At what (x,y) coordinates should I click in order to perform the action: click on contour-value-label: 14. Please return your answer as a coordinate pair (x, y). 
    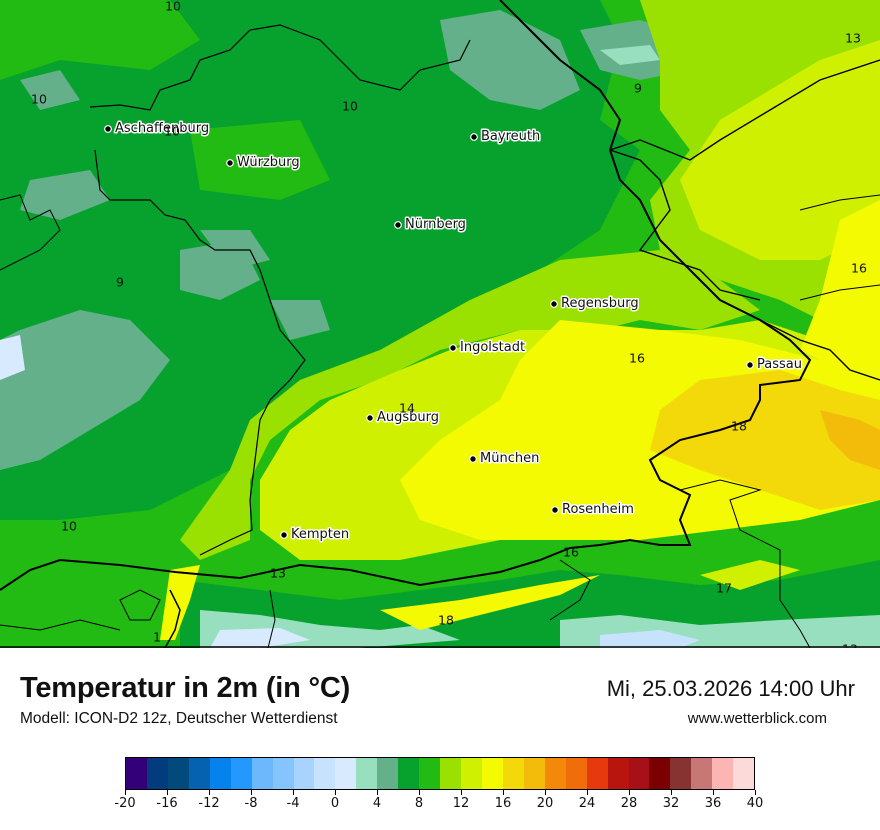
    Looking at the image, I should click on (407, 408).